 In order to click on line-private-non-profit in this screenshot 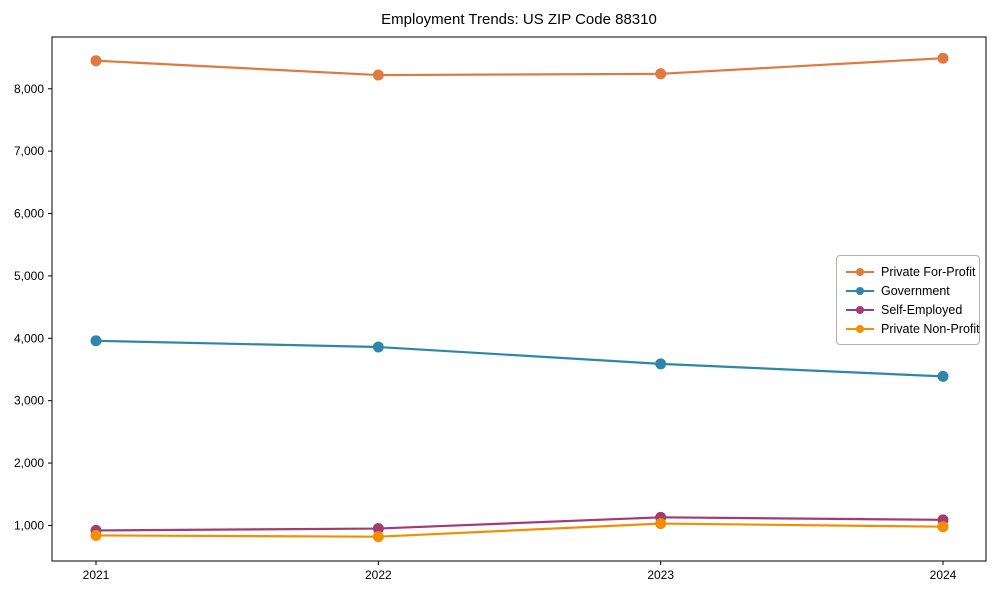, I will do `click(519, 530)`.